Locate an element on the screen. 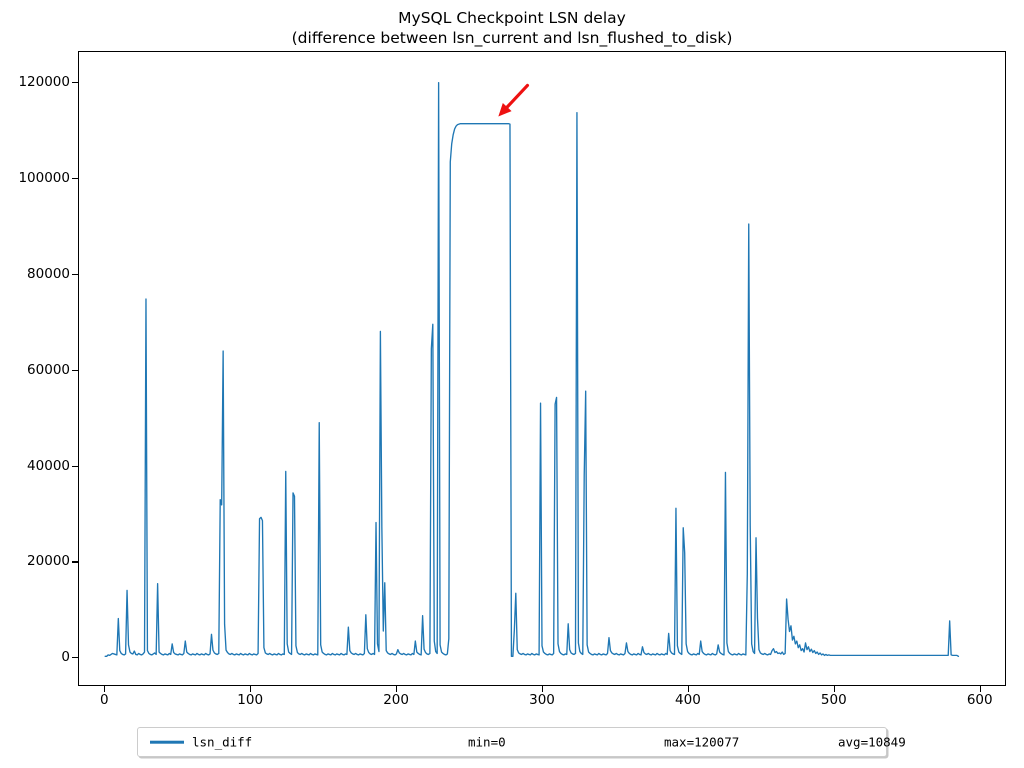 Image resolution: width=1024 pixels, height=768 pixels. x-tick-label: 600 is located at coordinates (979, 700).